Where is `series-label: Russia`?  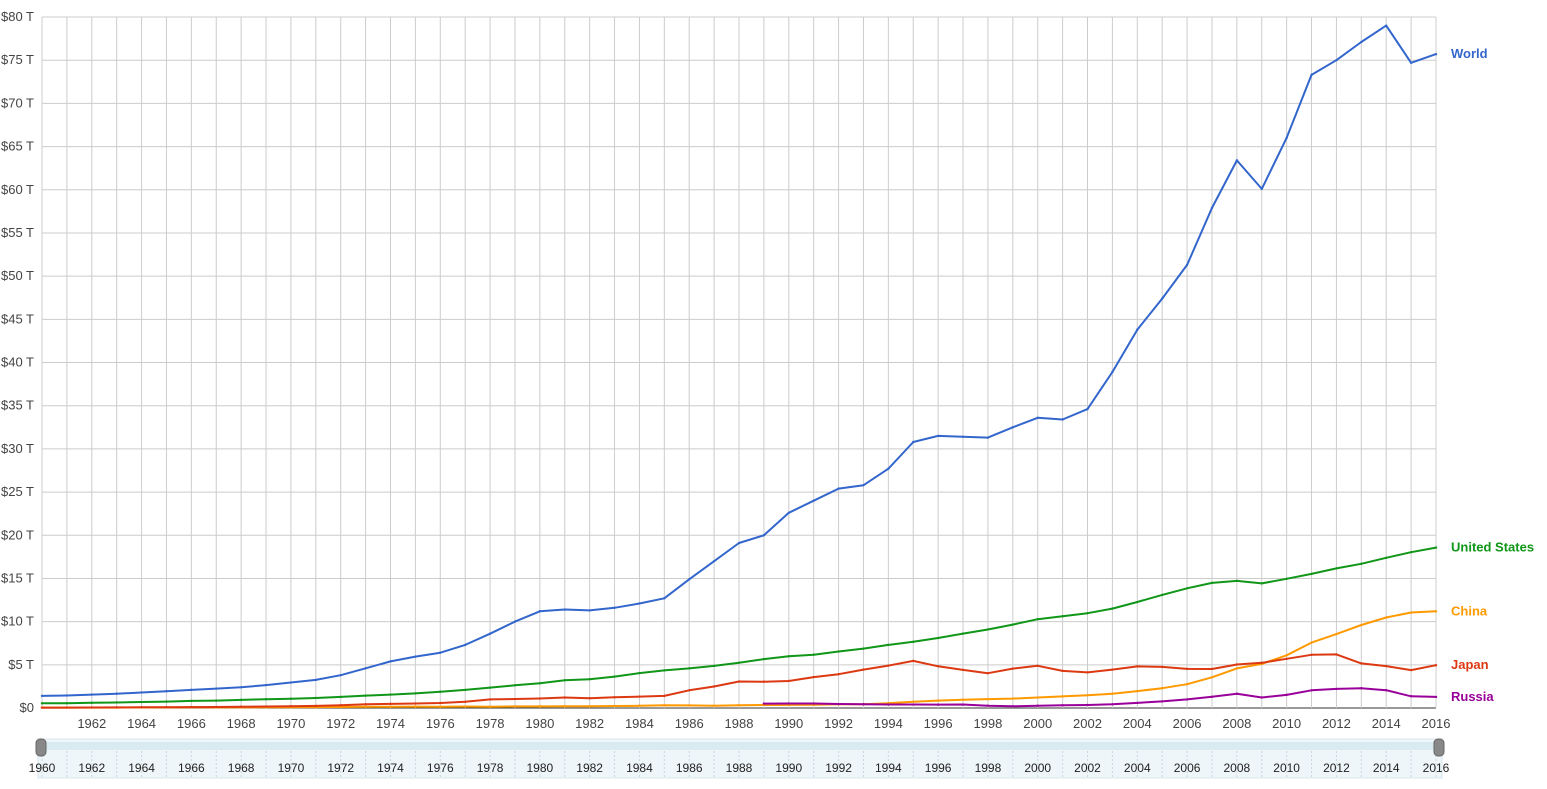
series-label: Russia is located at coordinates (1472, 696).